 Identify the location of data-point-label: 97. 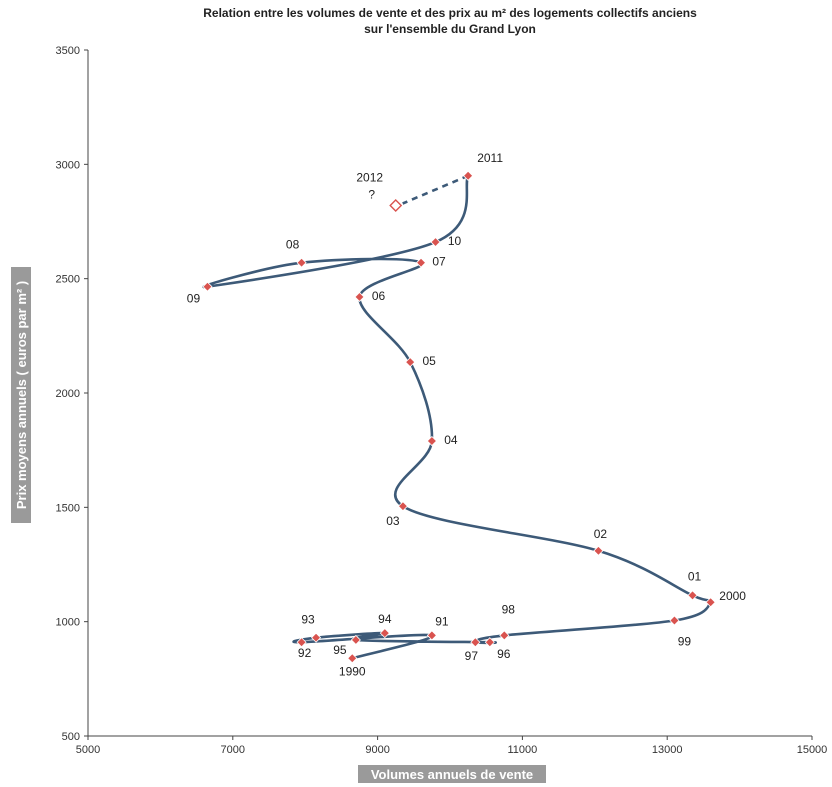
(472, 656).